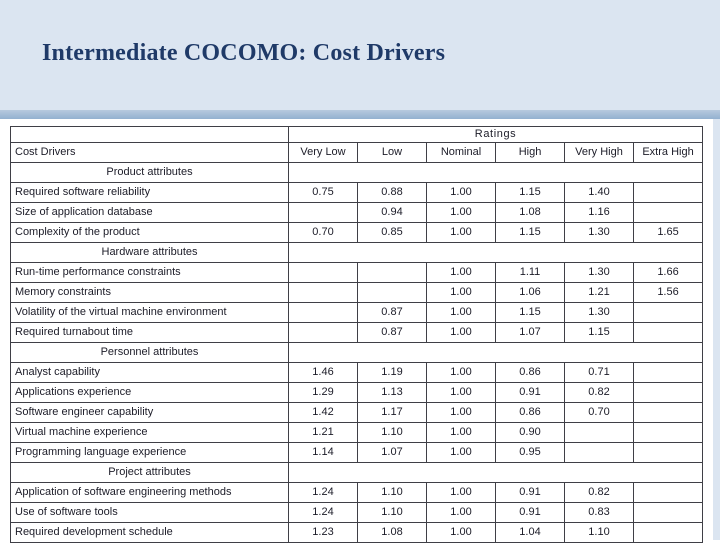 Image resolution: width=720 pixels, height=543 pixels. Describe the element at coordinates (599, 192) in the screenshot. I see `rating-value: 1.40` at that location.